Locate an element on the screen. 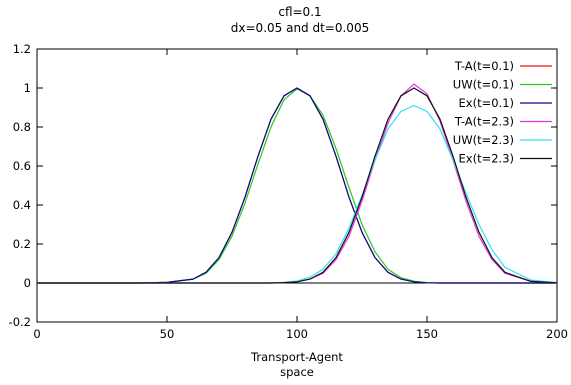  x-tick-label: 50 is located at coordinates (167, 334).